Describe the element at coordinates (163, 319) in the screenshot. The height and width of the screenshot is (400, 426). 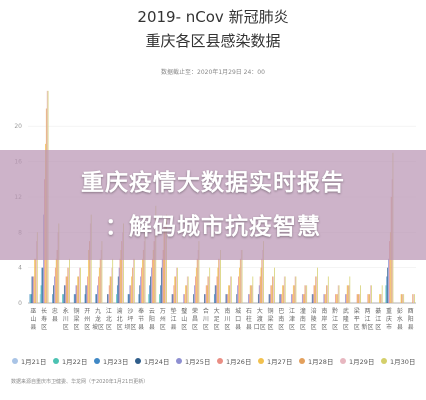
I see `x-tick-label: 州` at that location.